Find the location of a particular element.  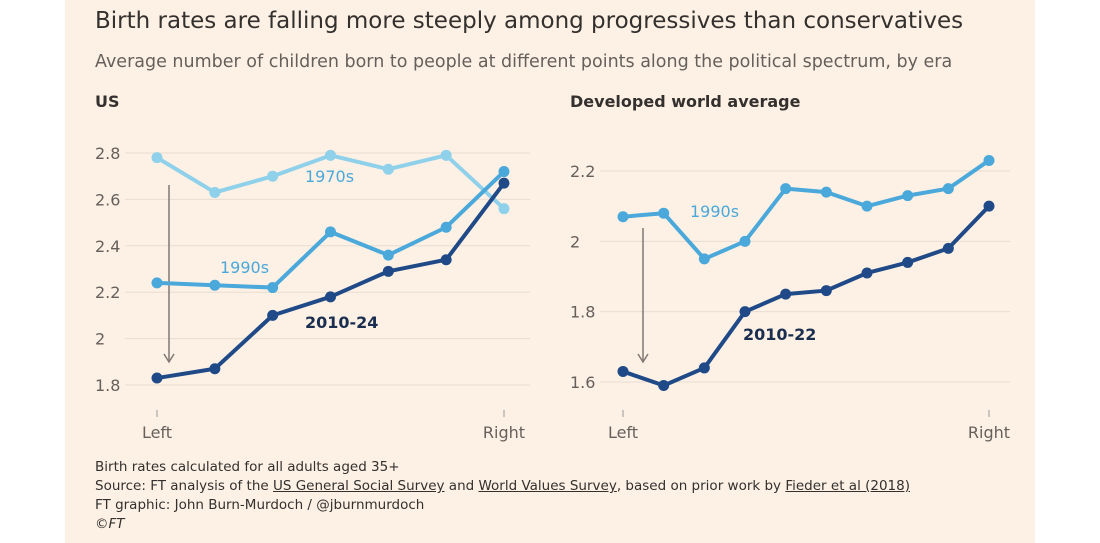

link-gss: US General Social Survey is located at coordinates (358, 486).